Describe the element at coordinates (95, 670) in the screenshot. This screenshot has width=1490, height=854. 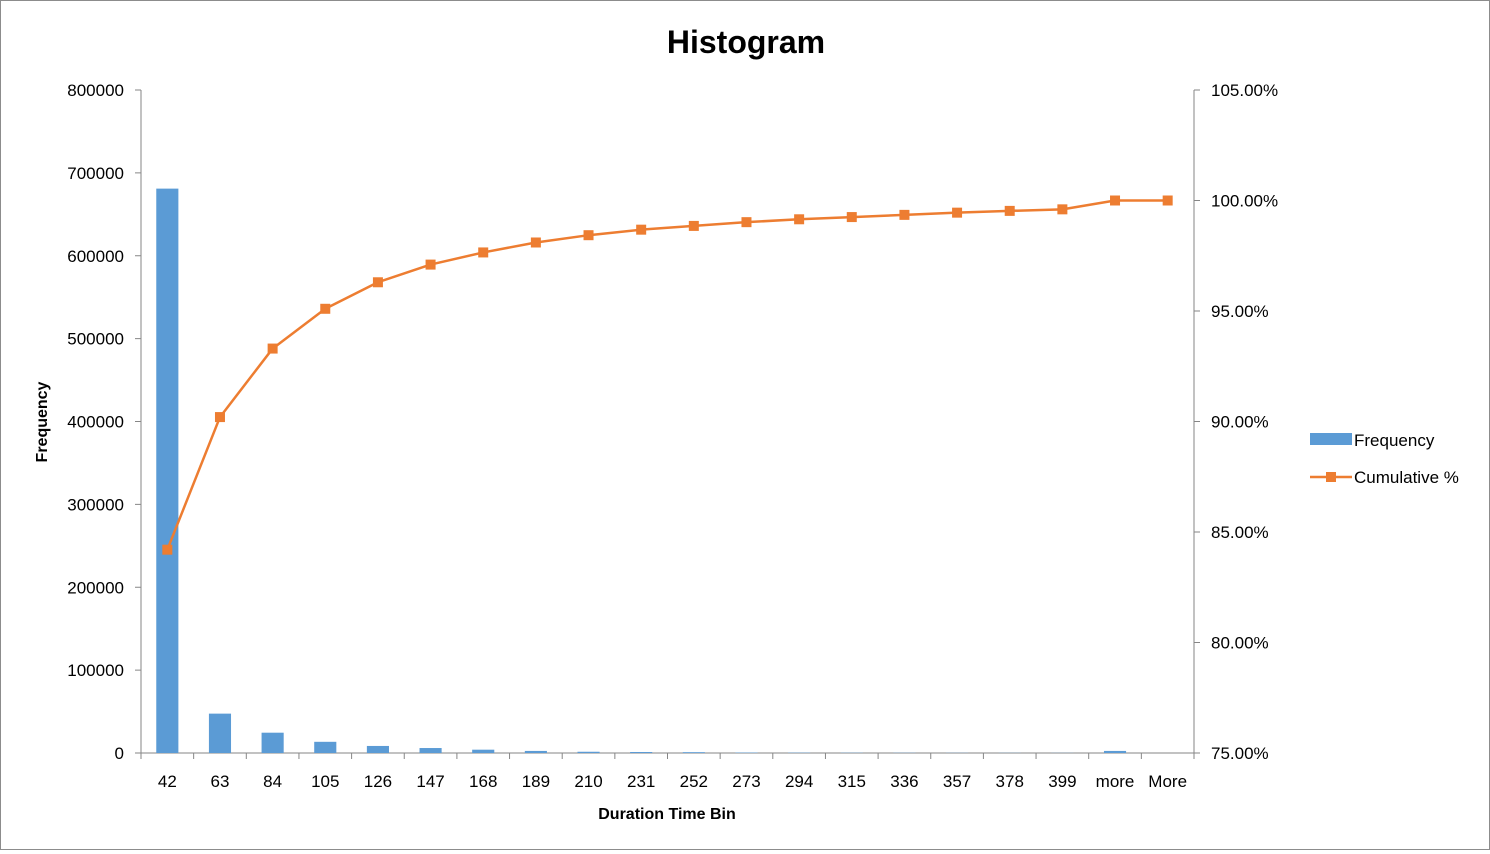
I see `y-tick-label: 100000` at that location.